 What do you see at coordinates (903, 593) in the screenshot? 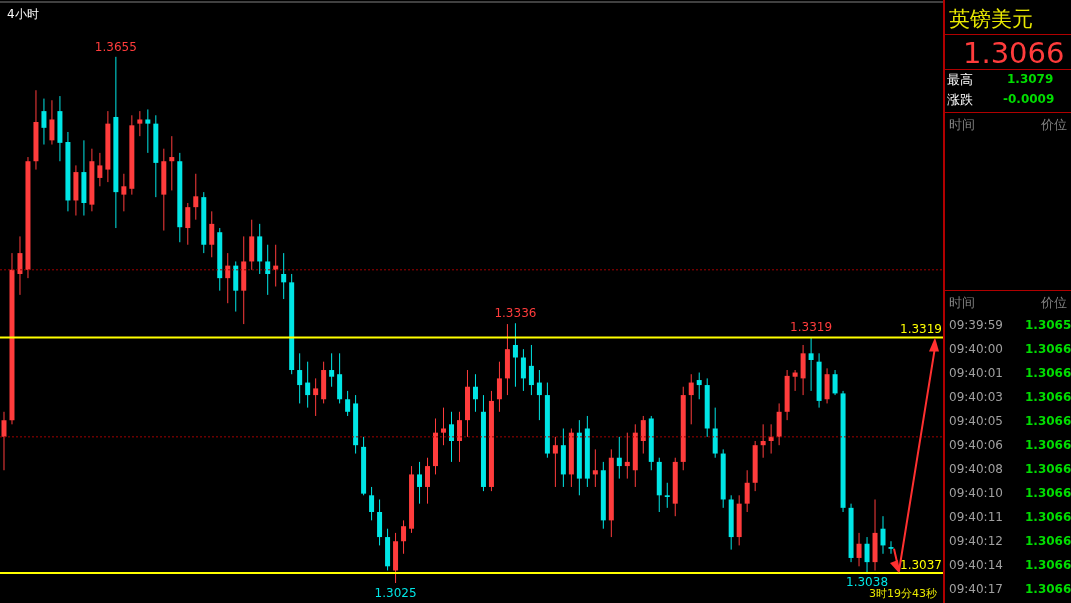
I see `text: 3时19分43秒` at bounding box center [903, 593].